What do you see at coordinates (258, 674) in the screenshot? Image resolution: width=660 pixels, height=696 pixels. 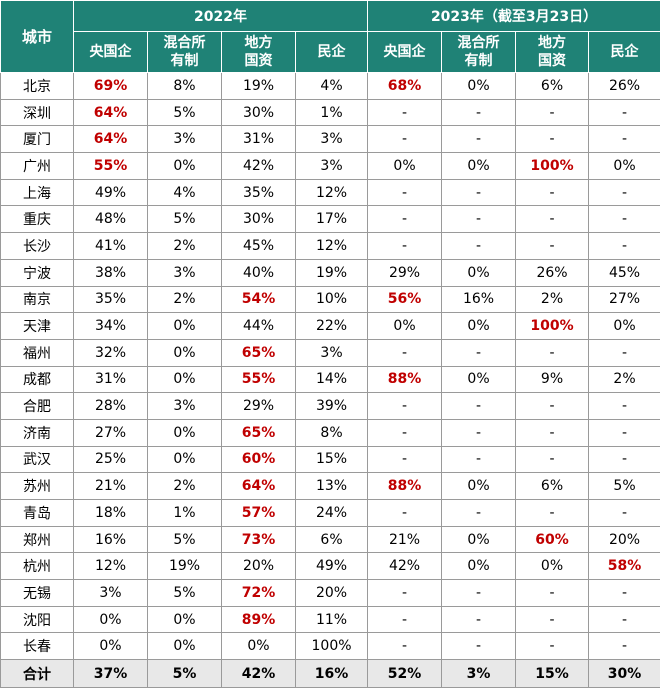 I see `share-cell: 42%` at bounding box center [258, 674].